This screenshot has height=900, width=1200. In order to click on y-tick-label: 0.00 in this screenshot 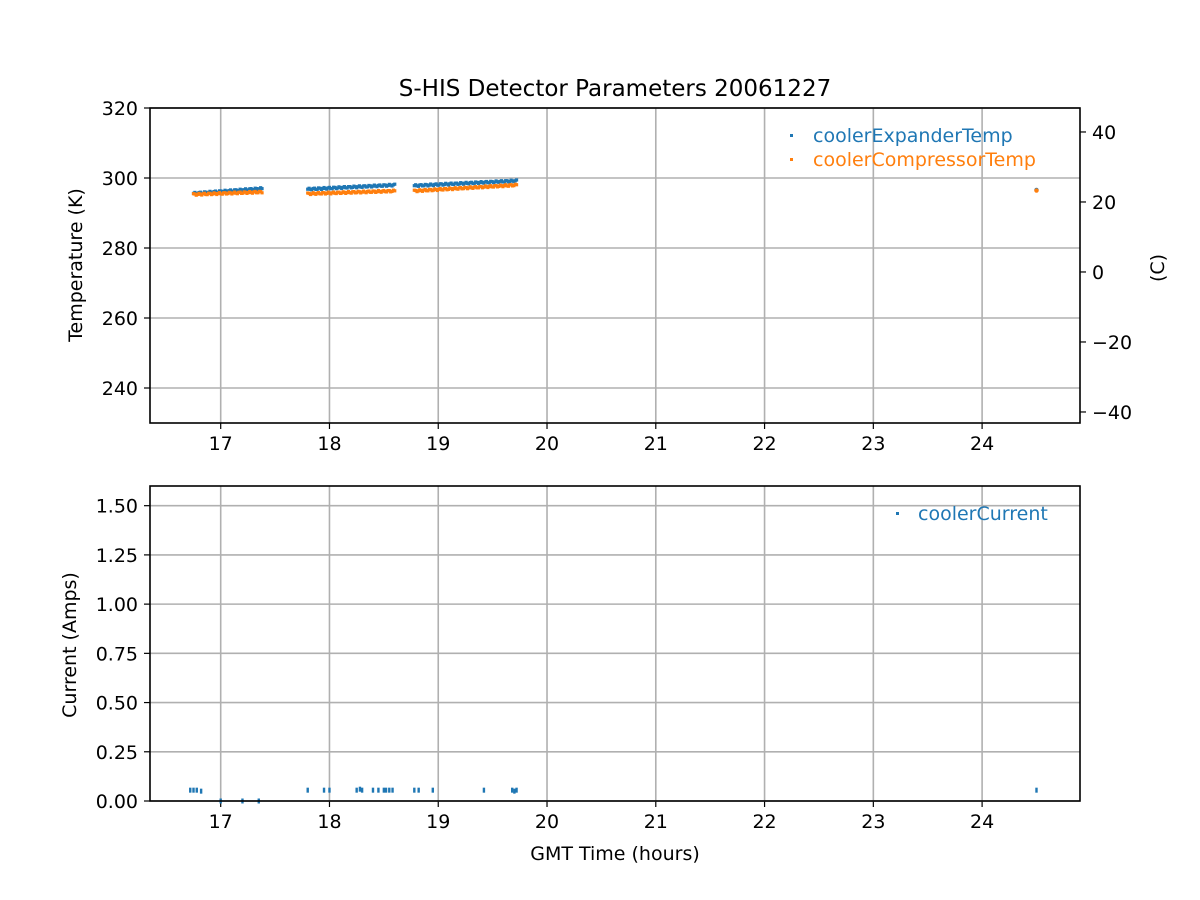, I will do `click(117, 802)`.